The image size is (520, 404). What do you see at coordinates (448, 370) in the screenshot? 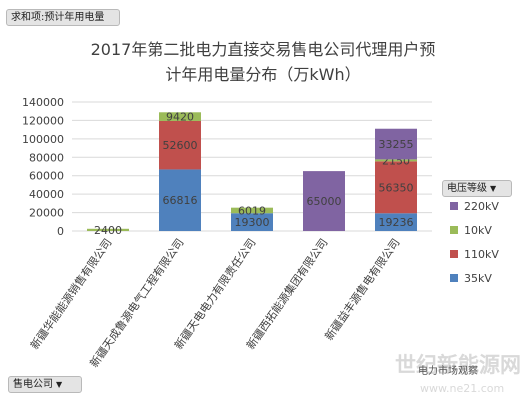
I see `watermark-source: 电力市场观察` at bounding box center [448, 370].